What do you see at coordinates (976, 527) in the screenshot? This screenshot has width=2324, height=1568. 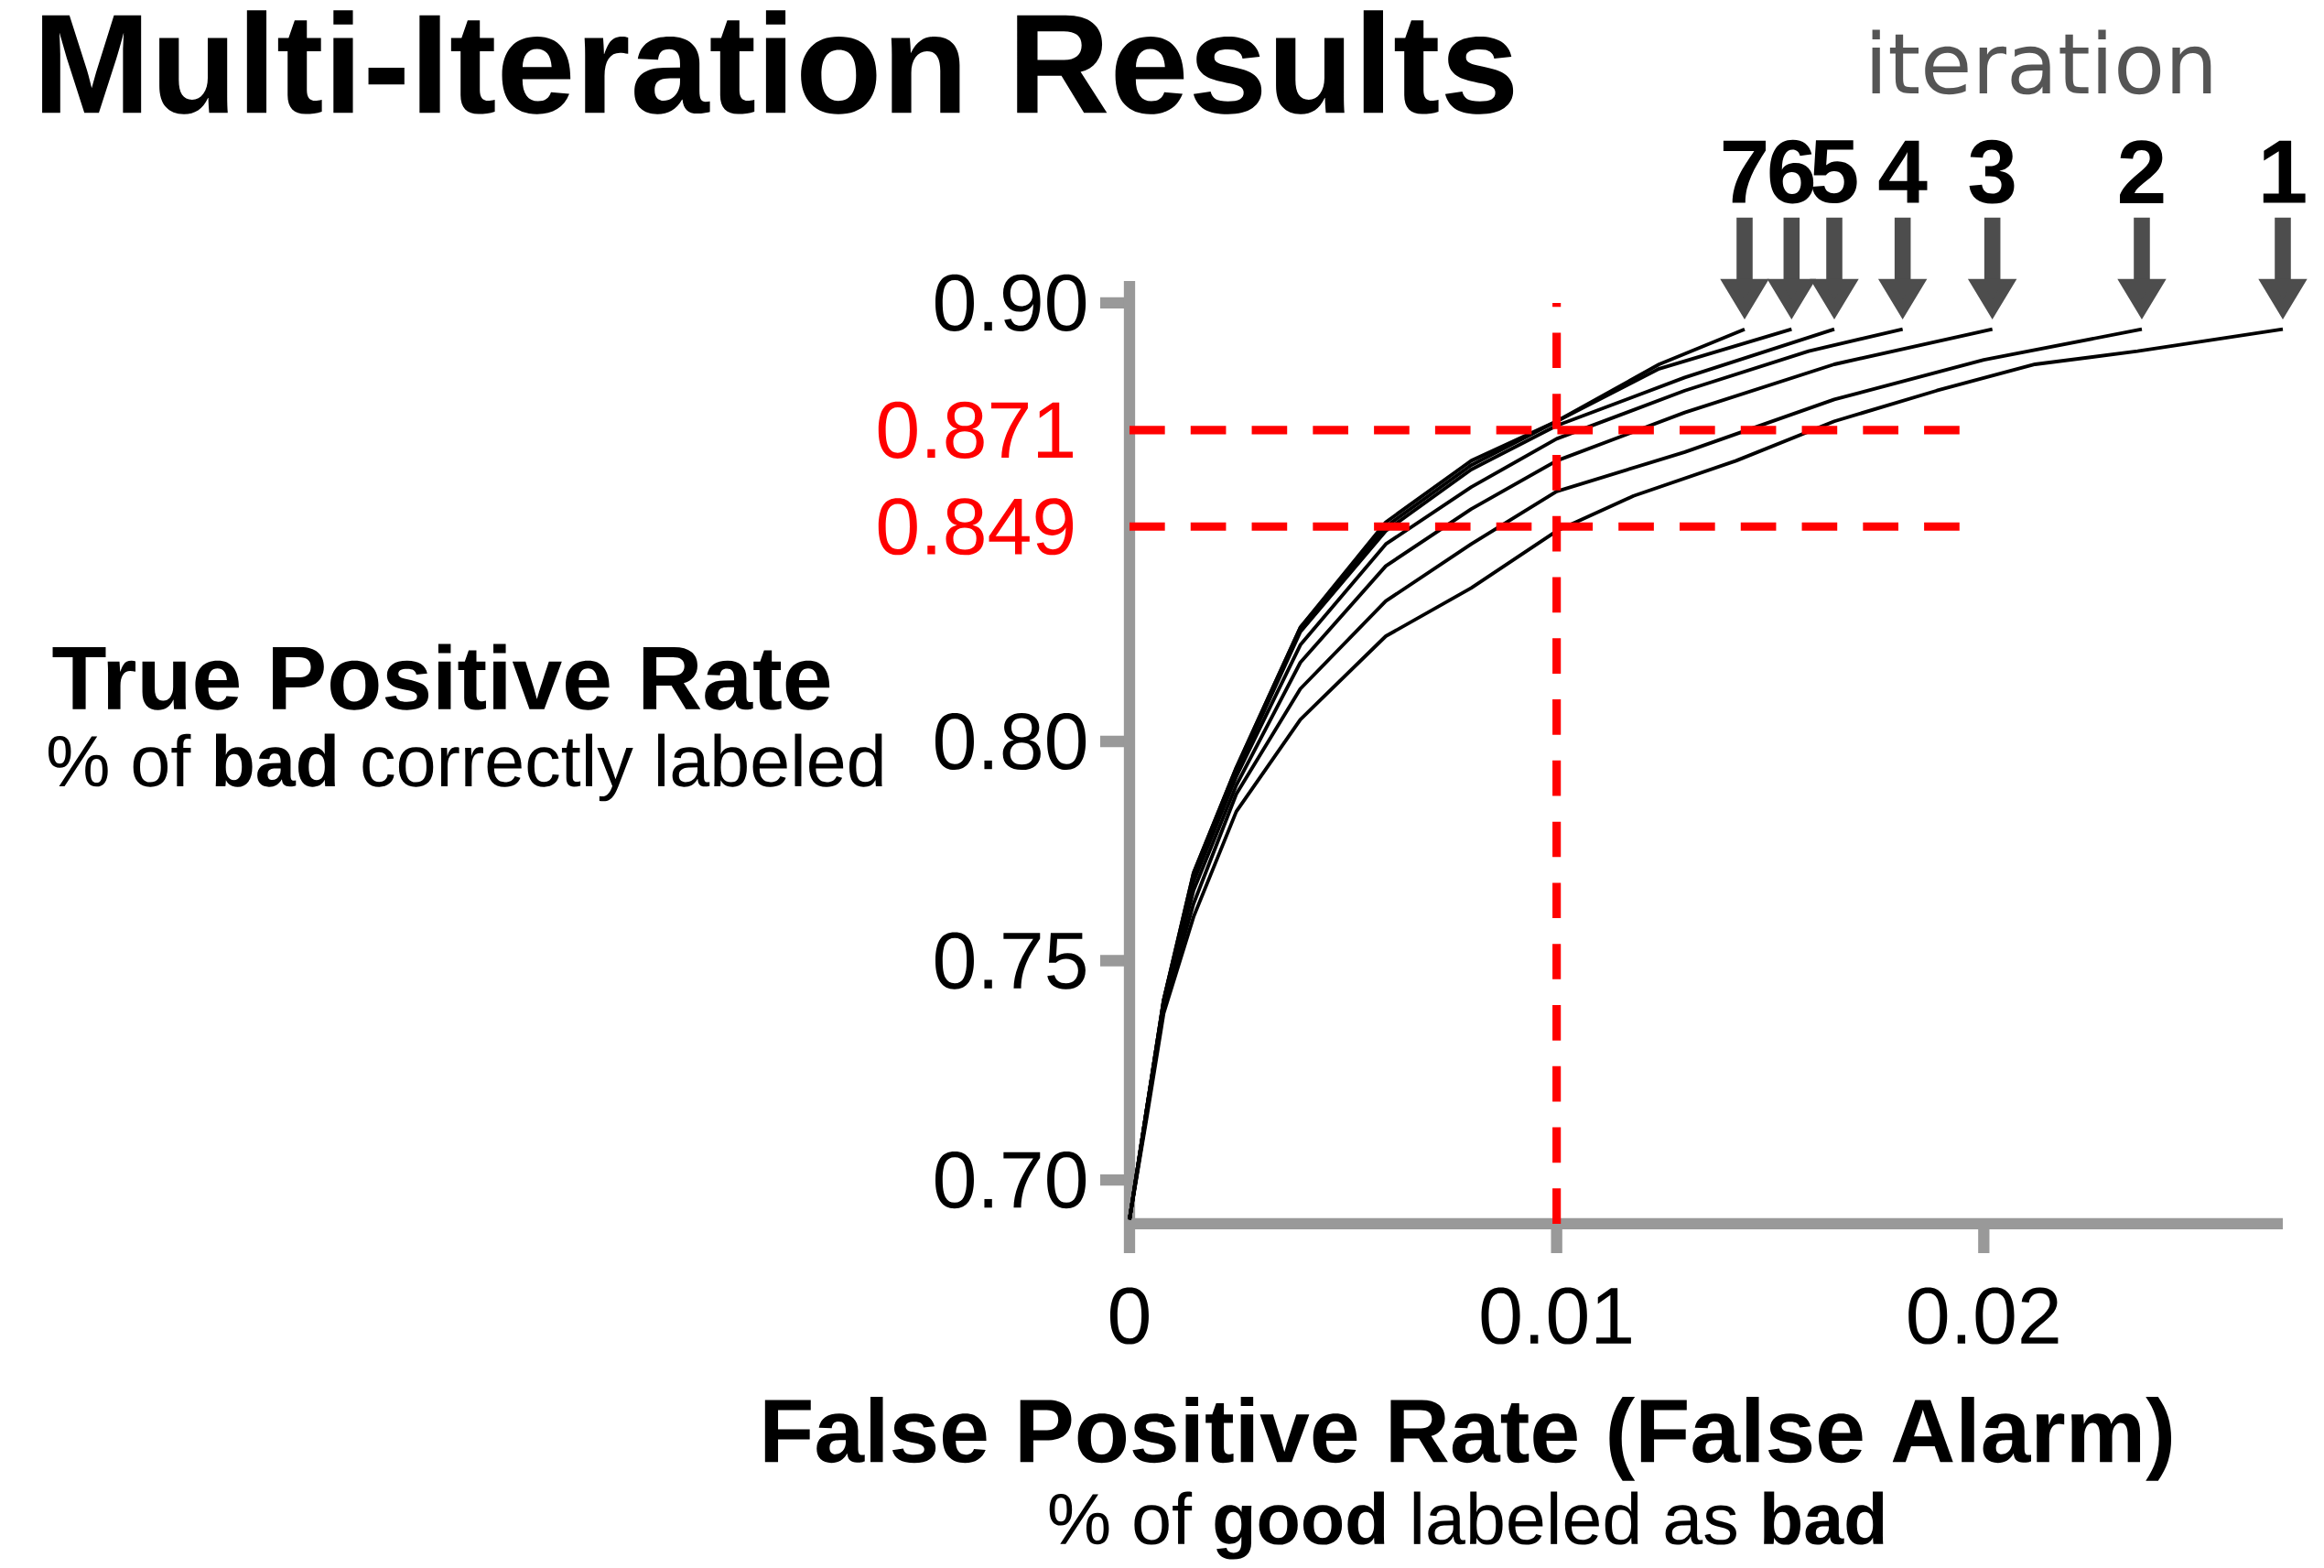 I see `ref-line-label: 0.849` at bounding box center [976, 527].